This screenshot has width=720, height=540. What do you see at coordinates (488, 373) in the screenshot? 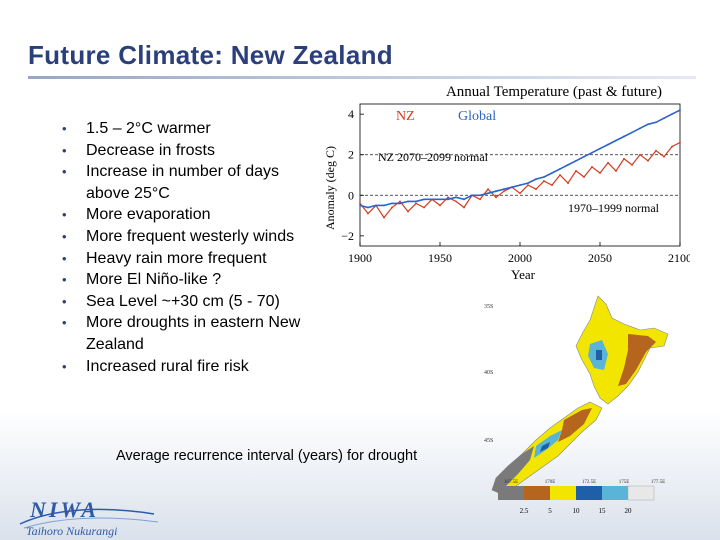
I see `lat-label-40s: 40S` at bounding box center [488, 373].